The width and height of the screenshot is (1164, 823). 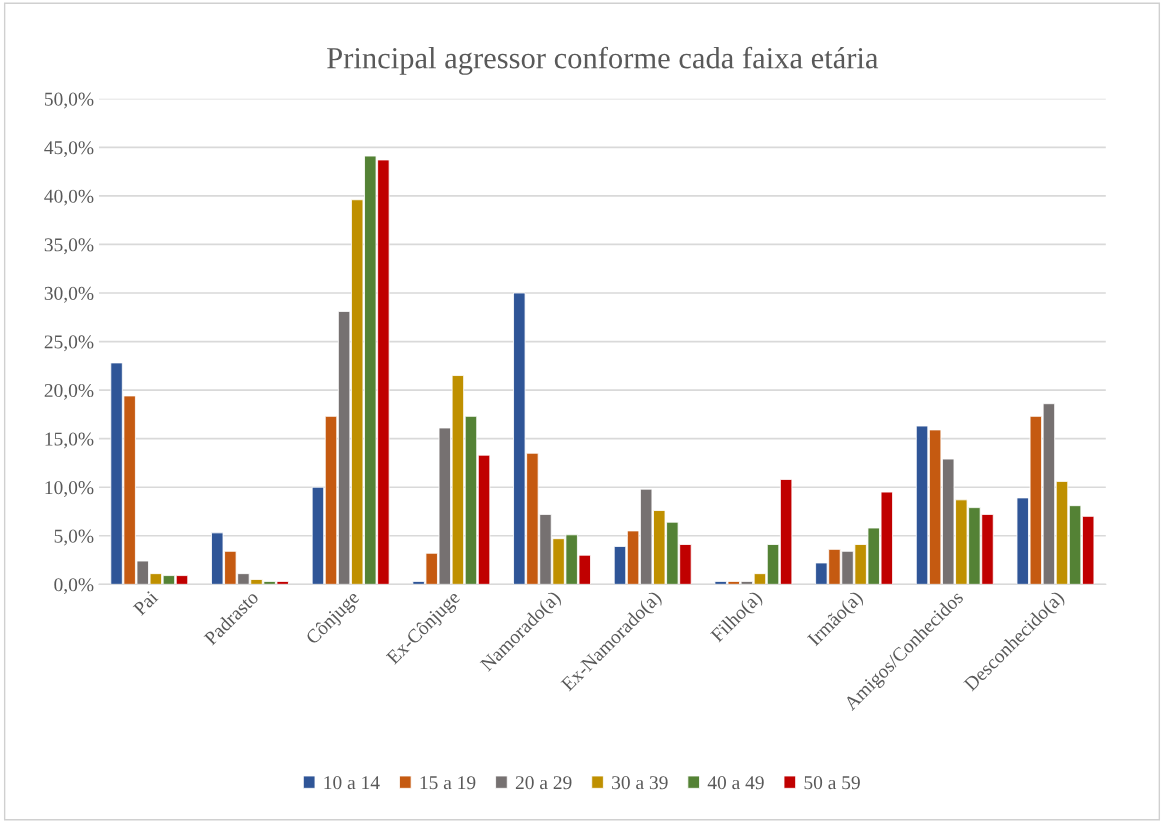 I want to click on y-tick-label: 45,0%, so click(x=69, y=149).